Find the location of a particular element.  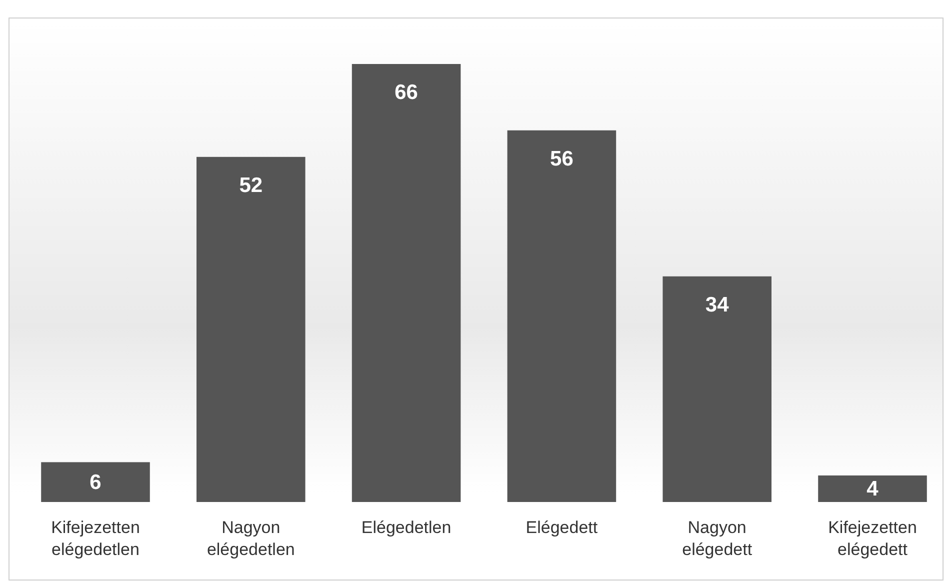

x-tick-label: Nagyon elégedetlen is located at coordinates (250, 538).